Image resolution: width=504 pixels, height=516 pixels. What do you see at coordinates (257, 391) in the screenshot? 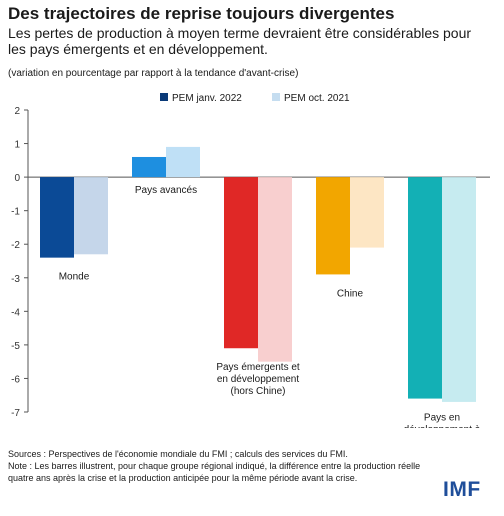
I see `category-label-line: (hors Chine)` at bounding box center [257, 391].